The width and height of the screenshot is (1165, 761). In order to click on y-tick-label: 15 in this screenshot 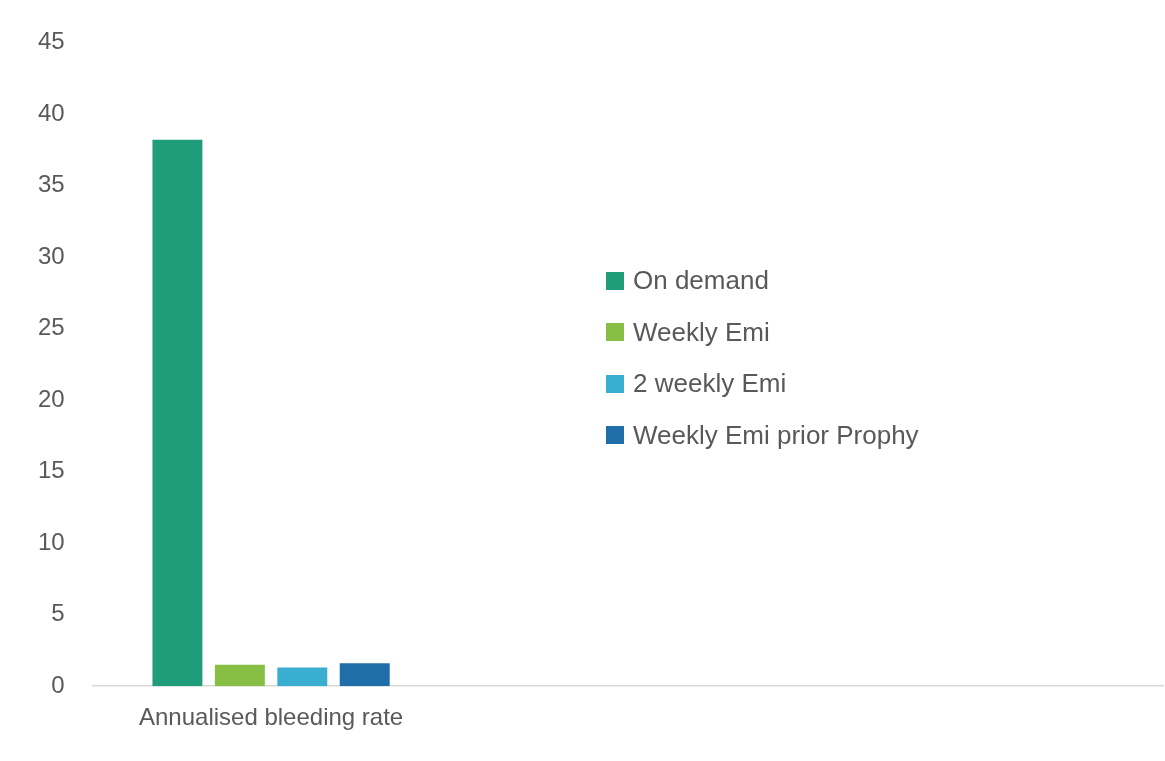, I will do `click(51, 470)`.